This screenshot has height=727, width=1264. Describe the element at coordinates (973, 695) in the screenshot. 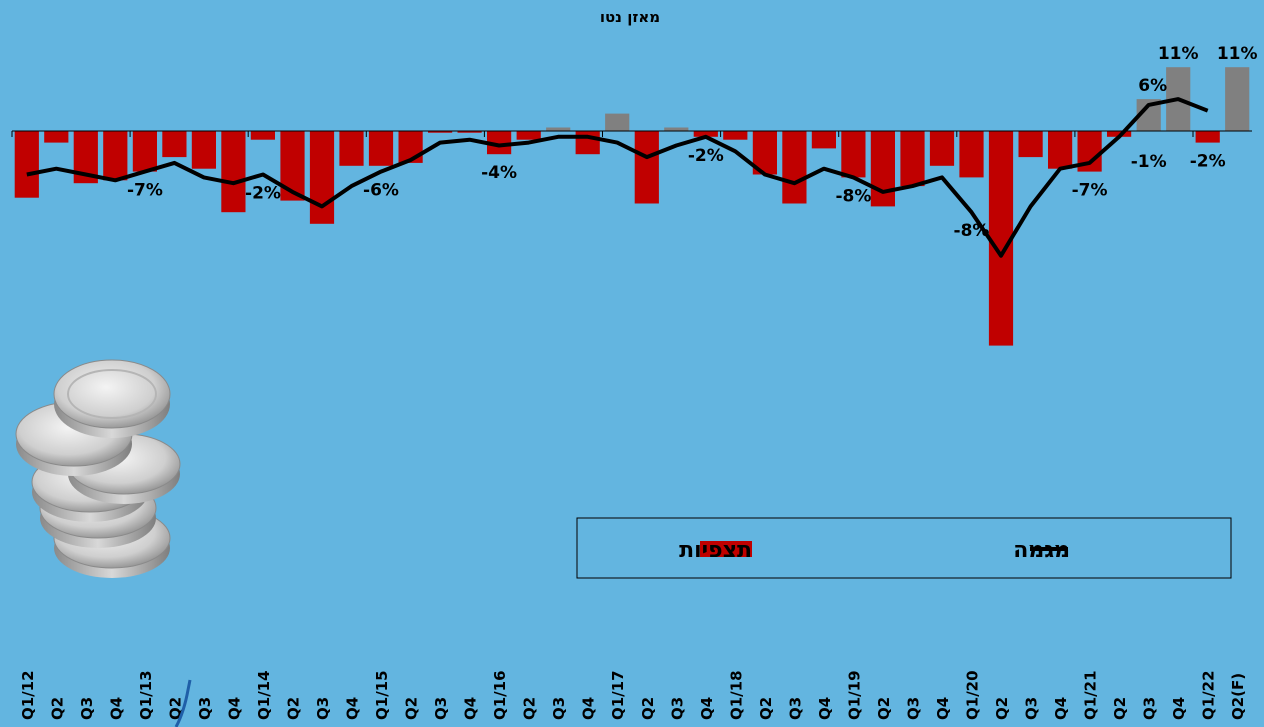

I see `x-tick-label: Q1/20` at that location.